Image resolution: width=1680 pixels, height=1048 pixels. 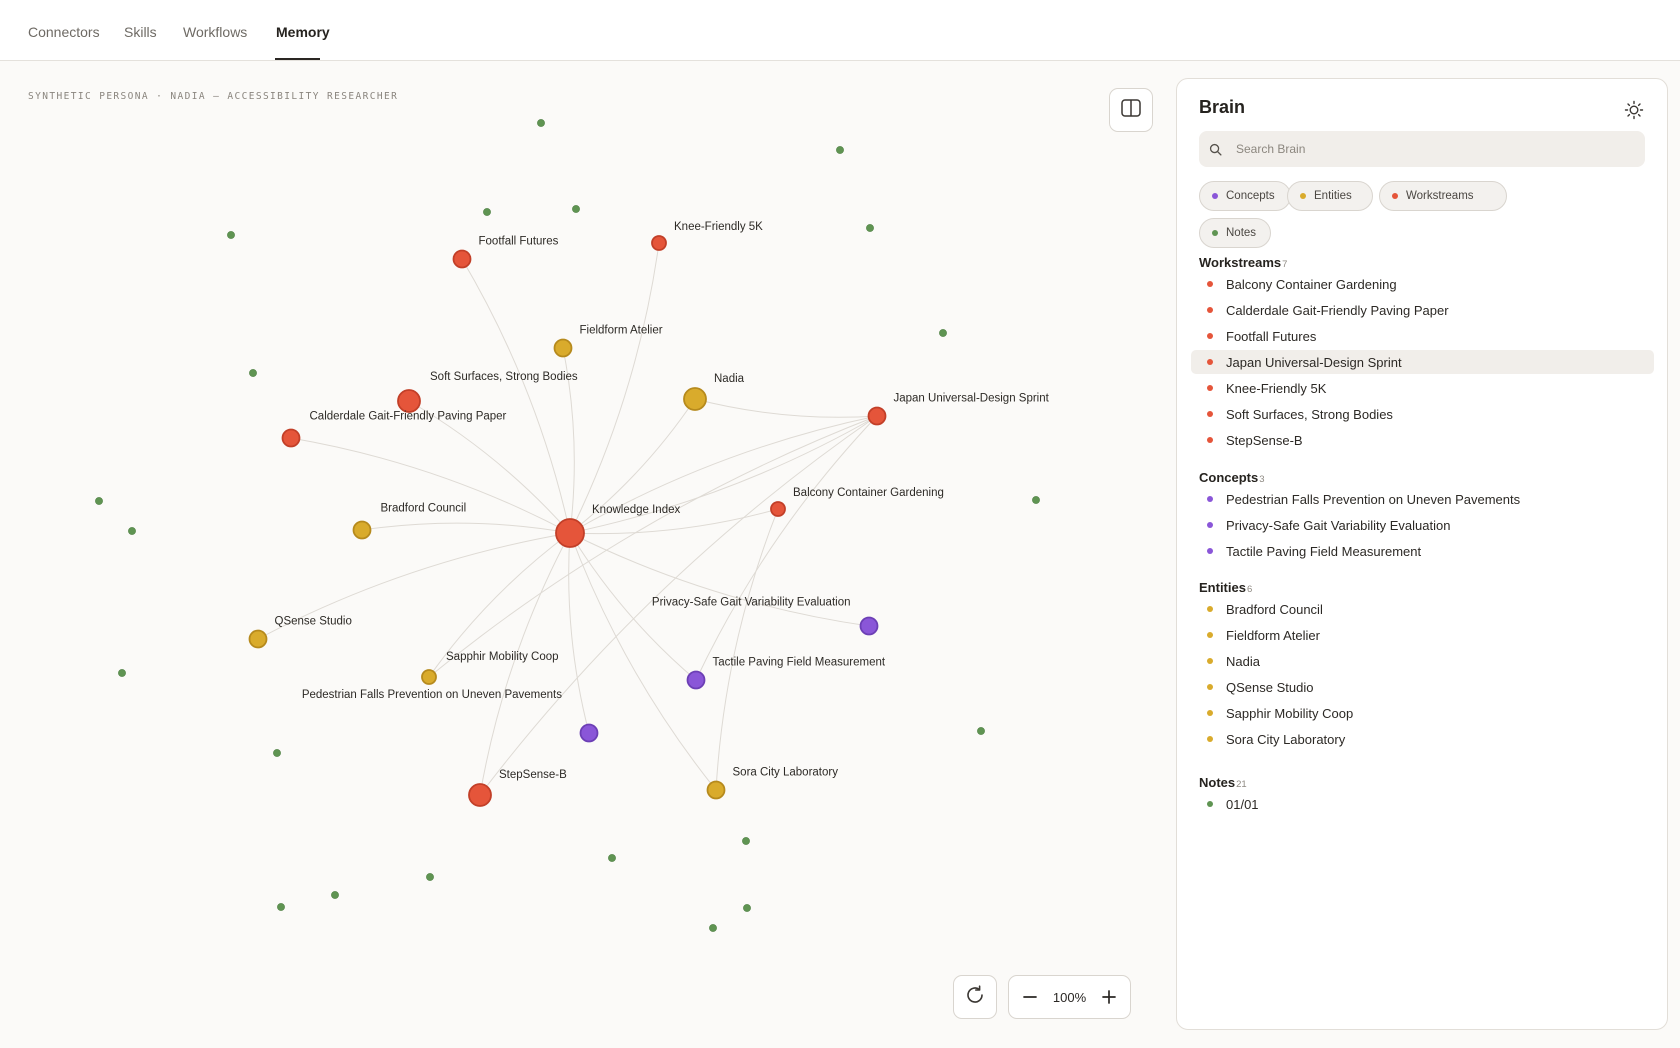 What do you see at coordinates (303, 32) in the screenshot?
I see `tab-memory: Memory` at bounding box center [303, 32].